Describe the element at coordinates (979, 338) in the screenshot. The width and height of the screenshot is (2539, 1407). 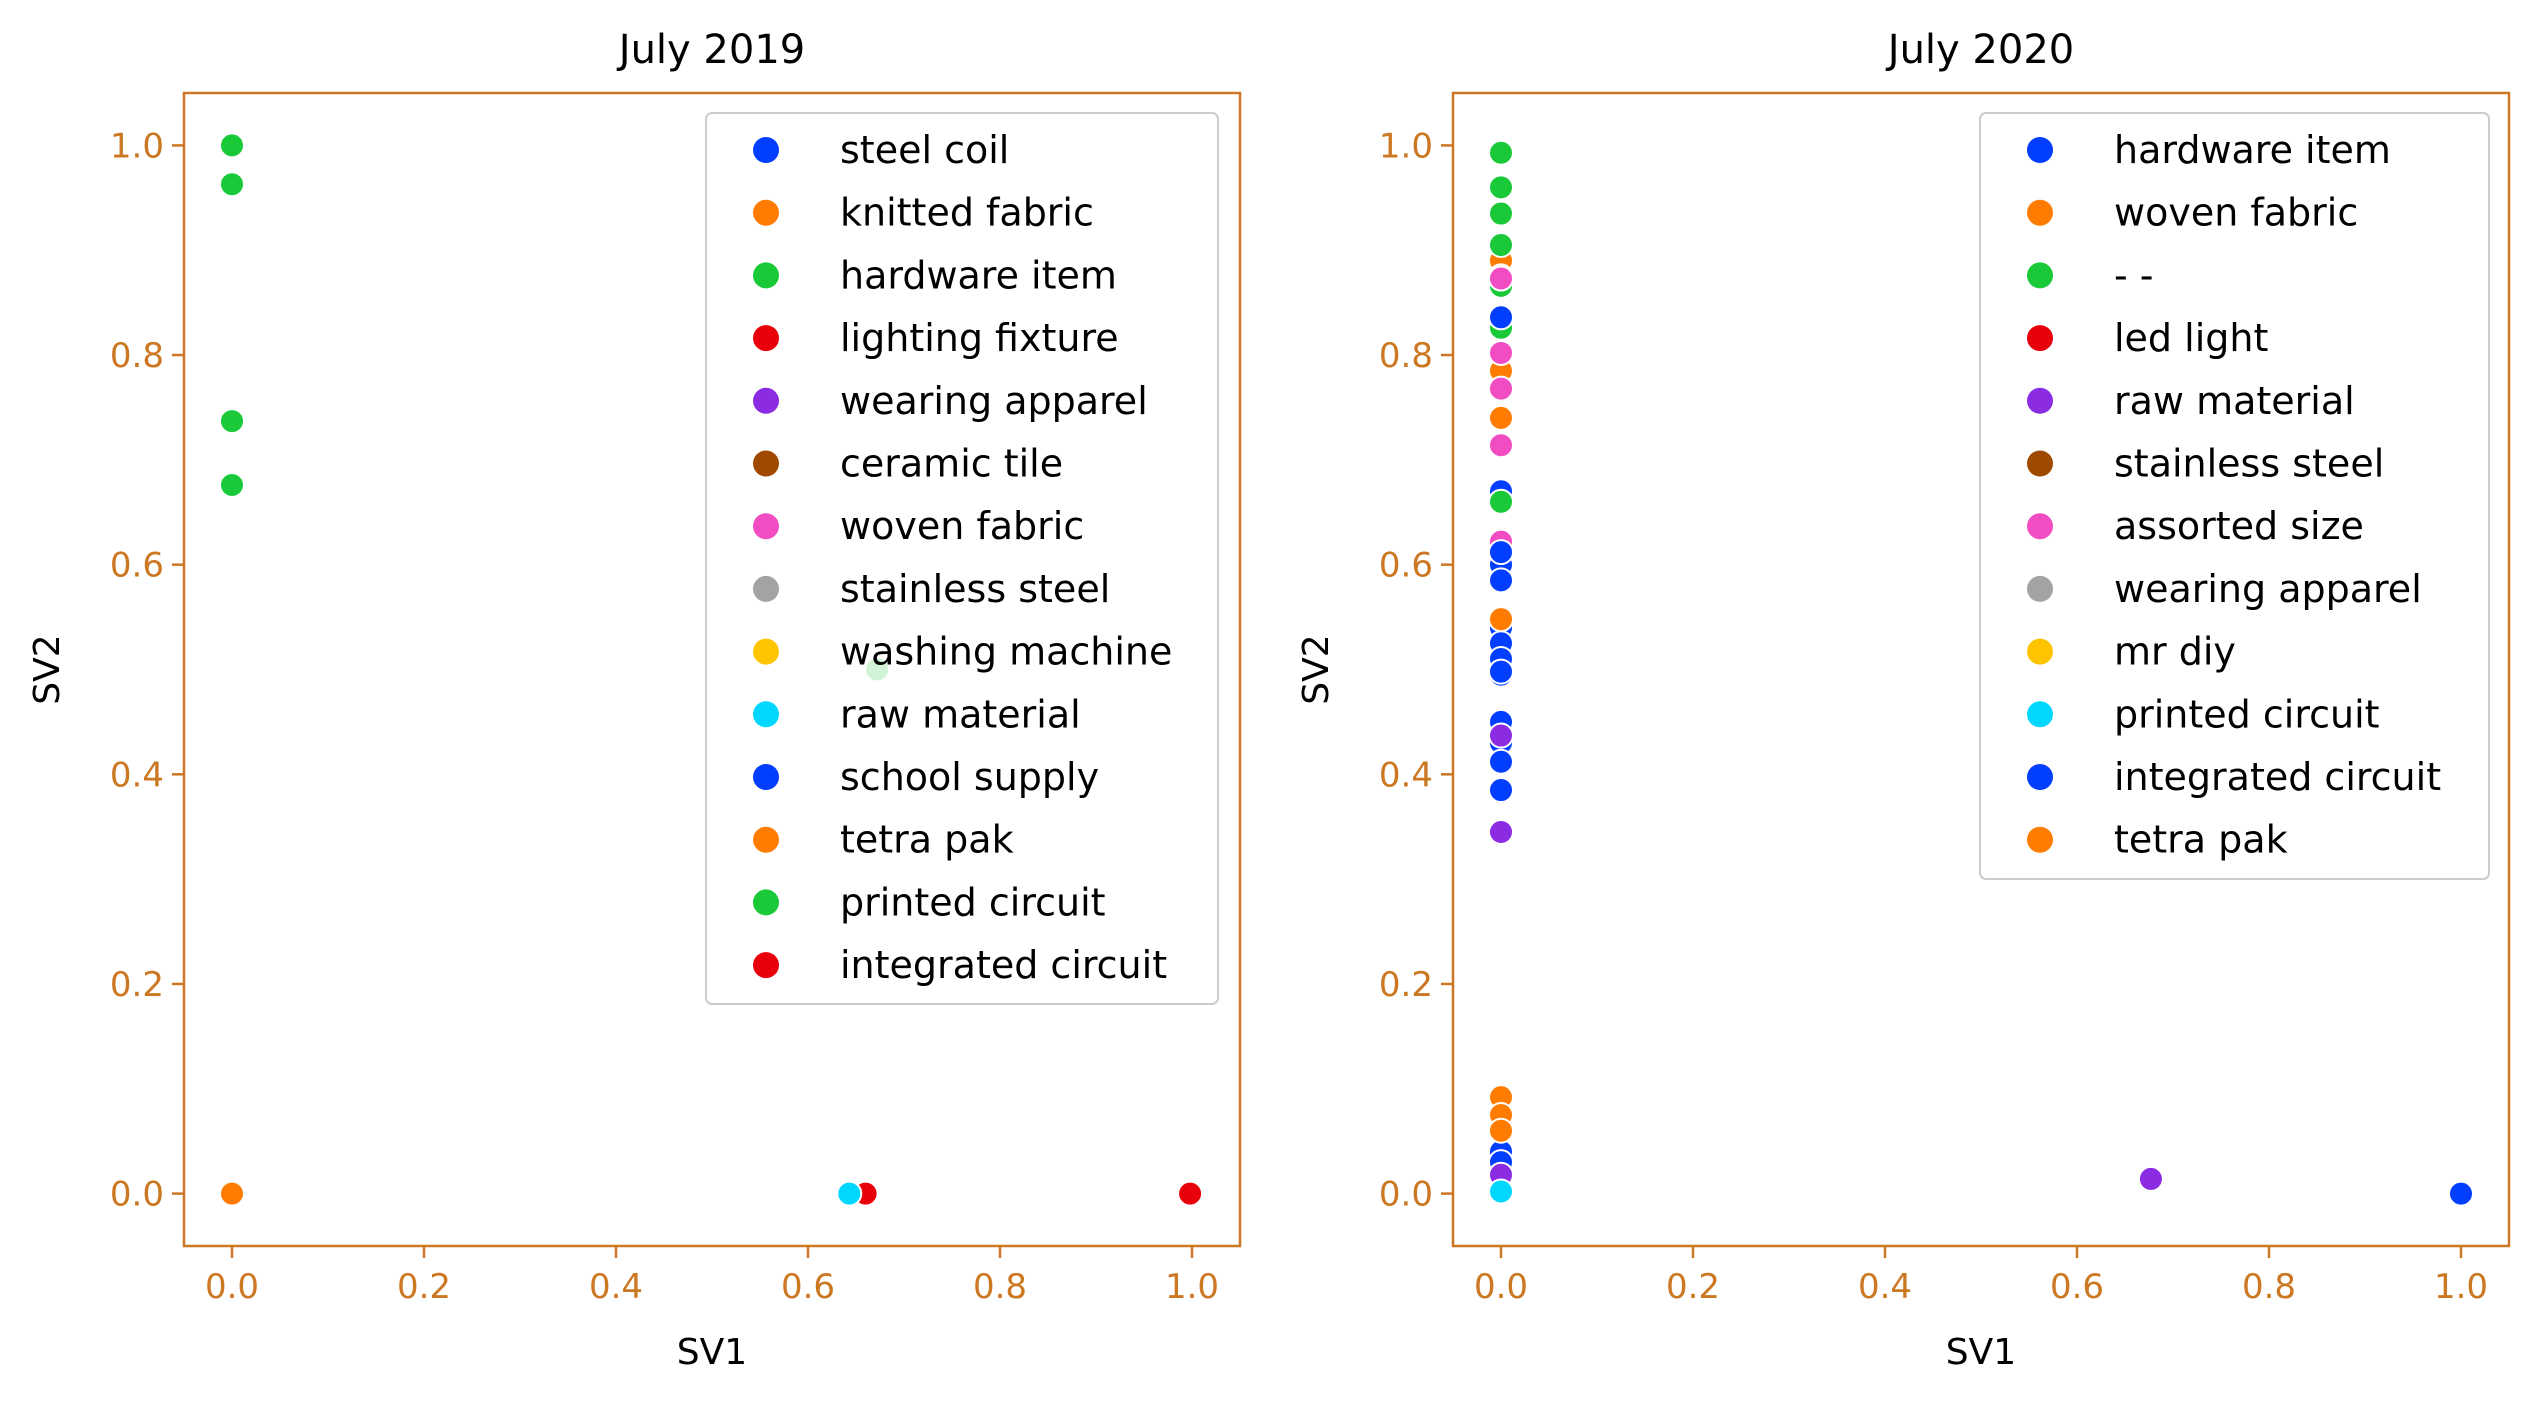
I see `legend-label: lighting fixture` at that location.